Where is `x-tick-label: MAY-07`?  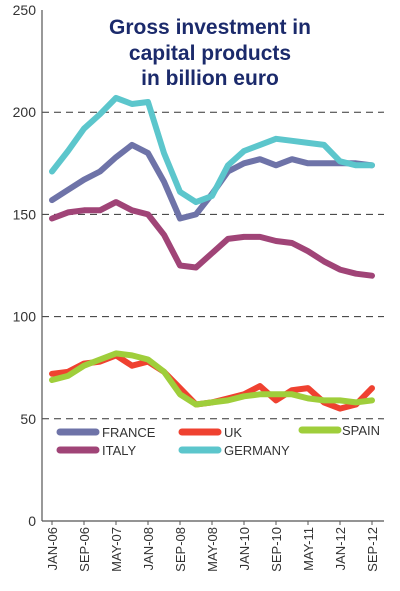 x-tick-label: MAY-07 is located at coordinates (116, 549).